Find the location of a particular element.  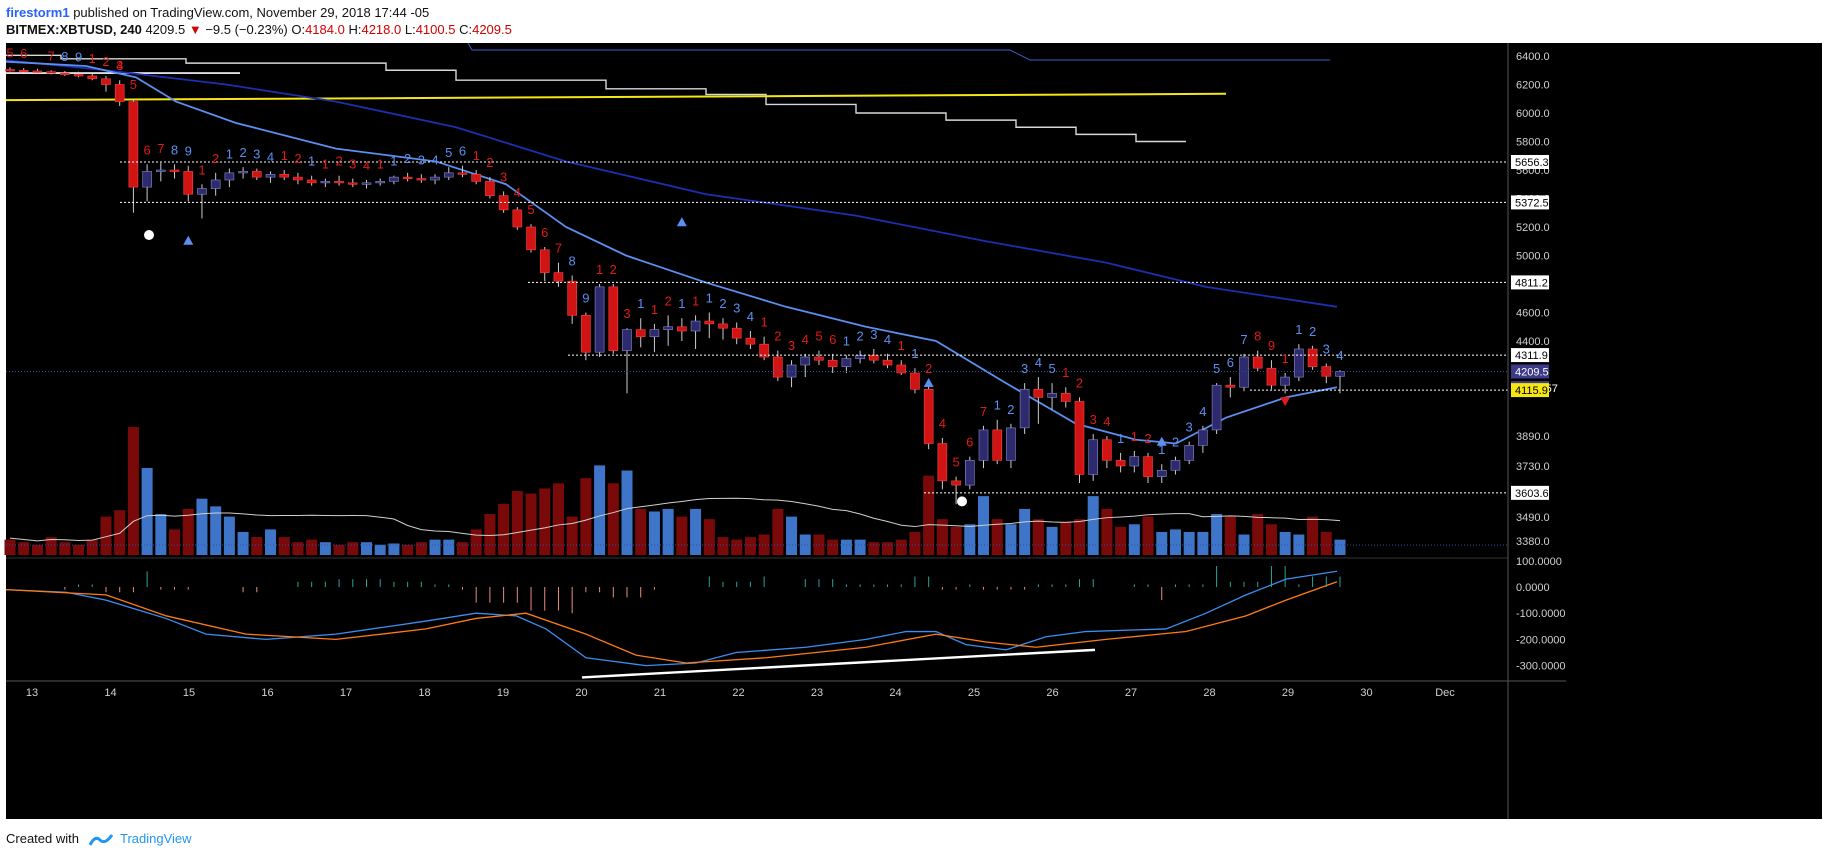

volume-ma-line is located at coordinates (675, 519).